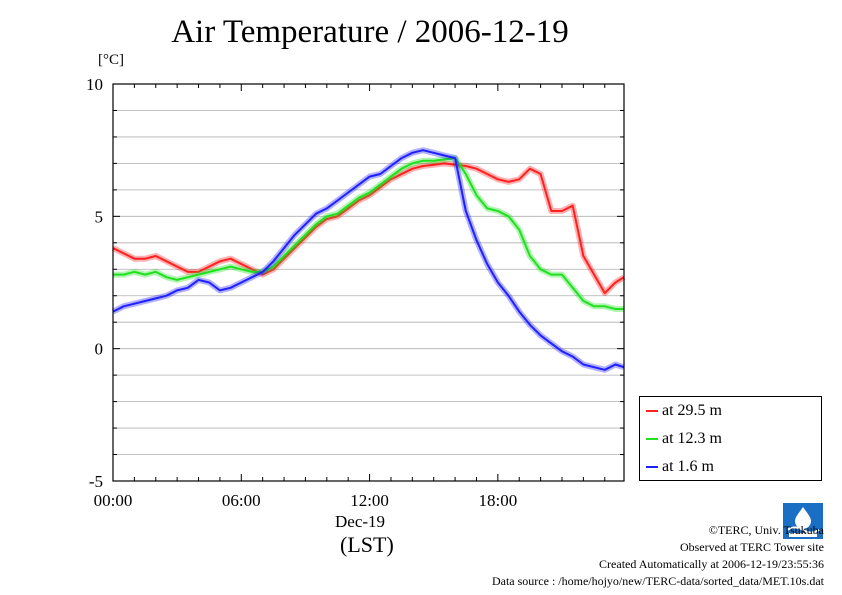 The height and width of the screenshot is (595, 842). I want to click on legend-item-1-6m: at 1.6 m, so click(680, 467).